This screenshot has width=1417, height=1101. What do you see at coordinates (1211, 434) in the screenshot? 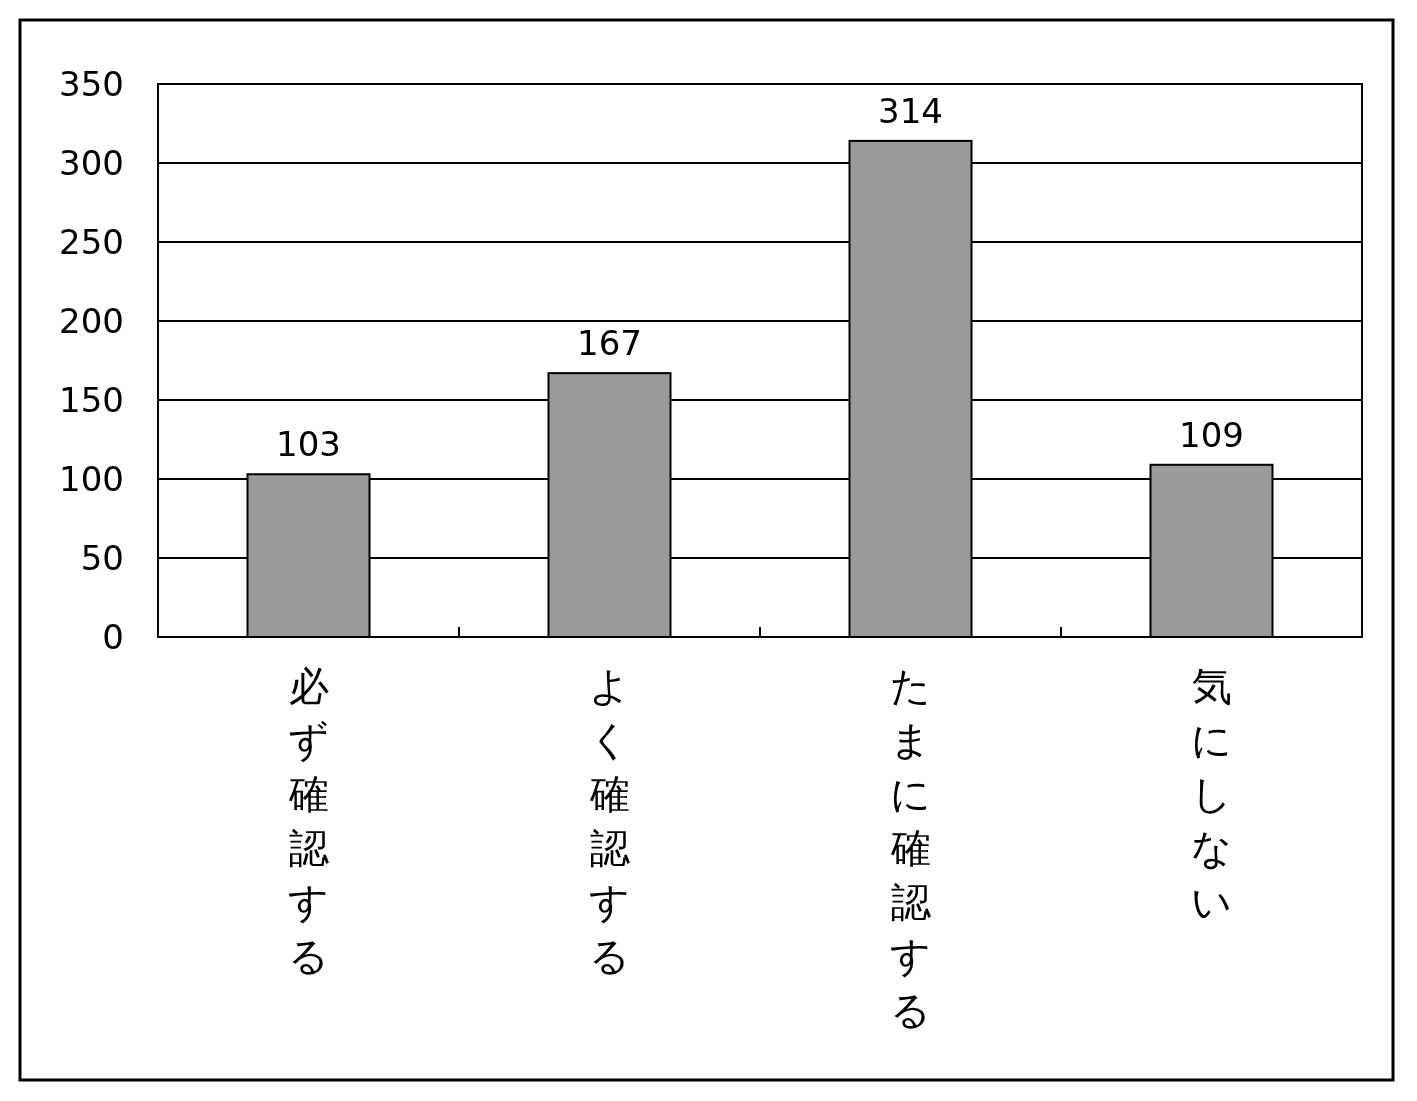
I see `data-label: 109` at bounding box center [1211, 434].